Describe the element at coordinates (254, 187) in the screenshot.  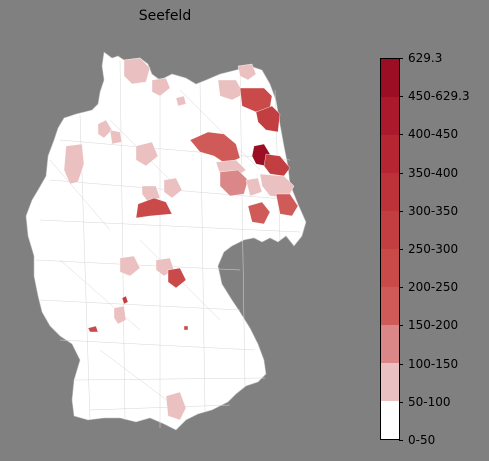
I see `district-leipzig-area` at that location.